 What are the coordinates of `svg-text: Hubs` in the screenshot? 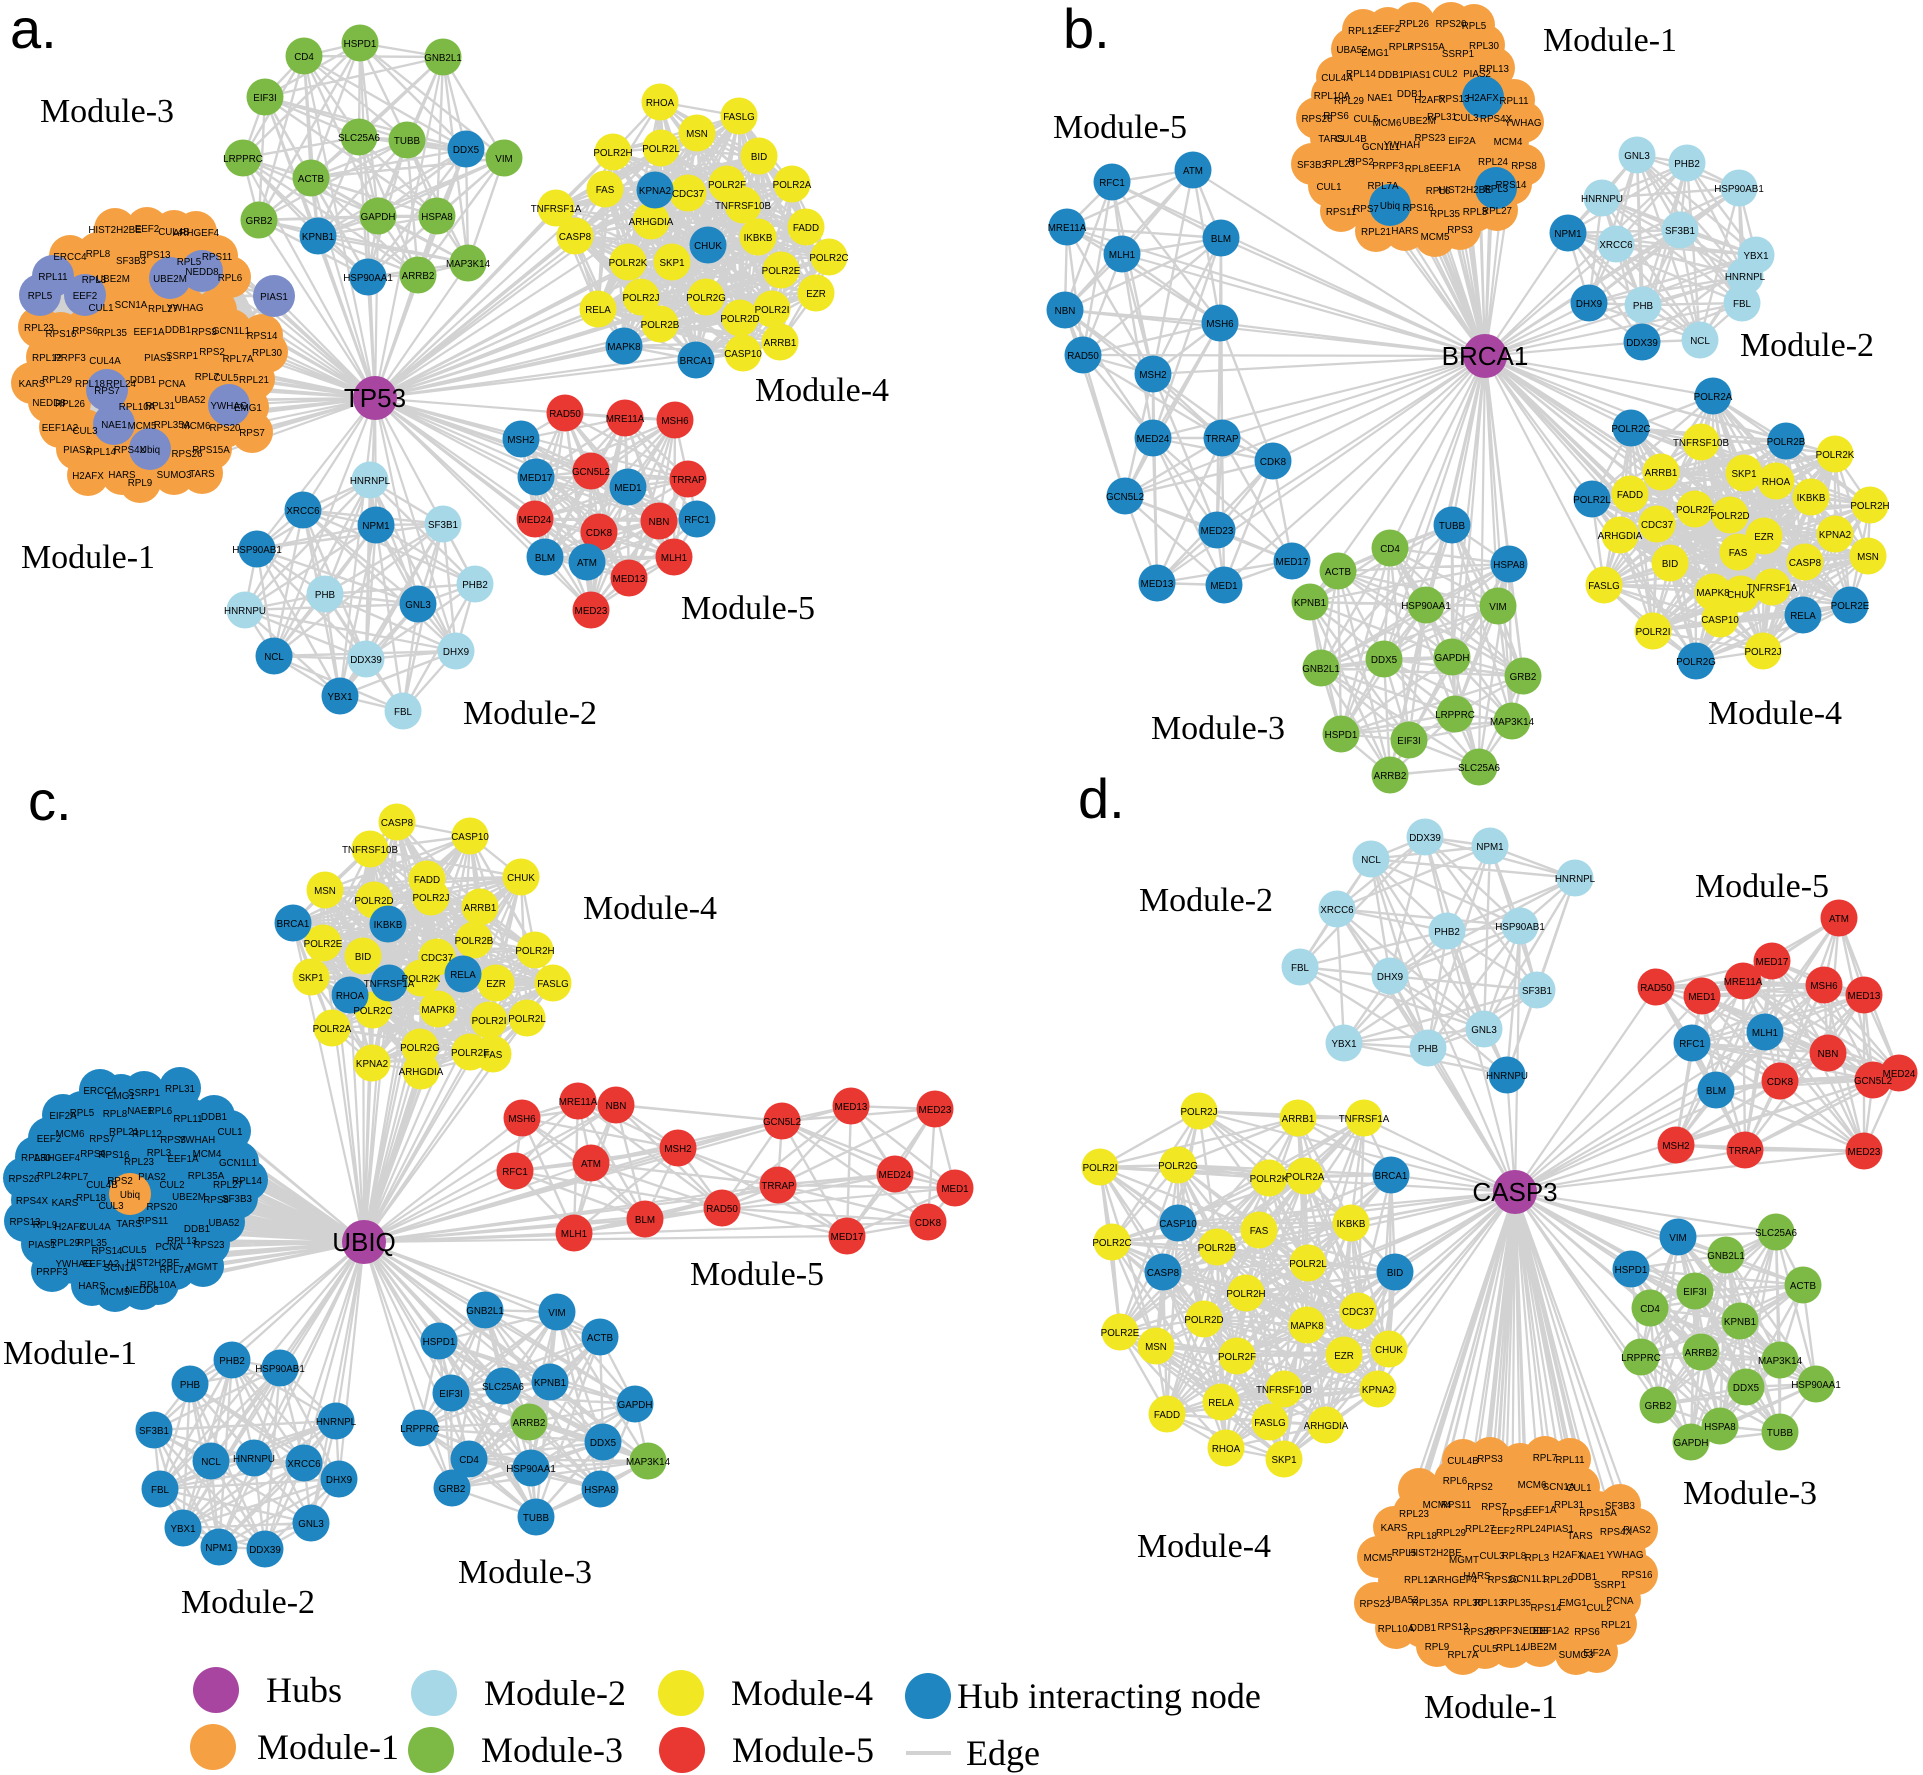 It's located at (304, 1690).